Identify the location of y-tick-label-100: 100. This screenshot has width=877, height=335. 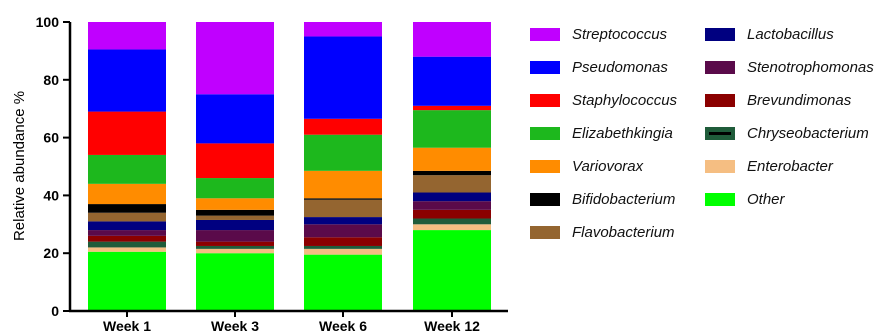
(48, 22).